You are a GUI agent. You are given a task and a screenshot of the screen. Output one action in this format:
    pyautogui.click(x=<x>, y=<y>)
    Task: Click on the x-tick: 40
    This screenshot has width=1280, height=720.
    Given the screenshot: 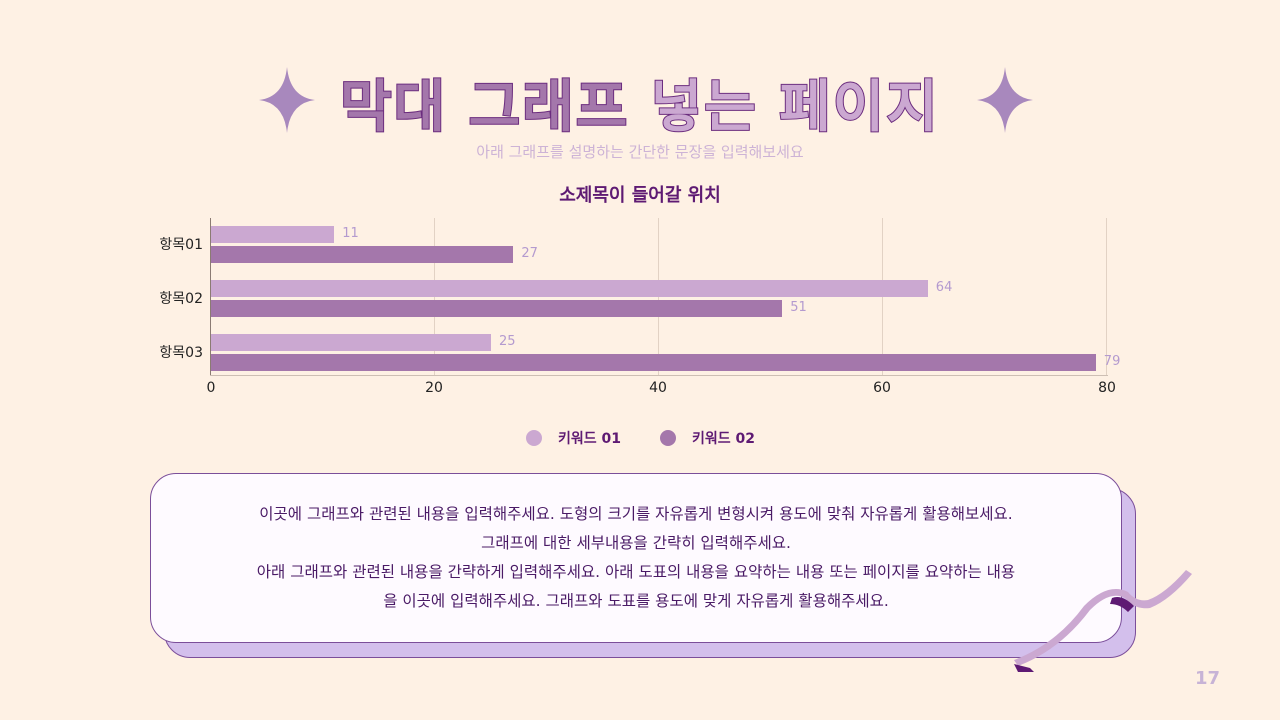 What is the action you would take?
    pyautogui.click(x=658, y=388)
    